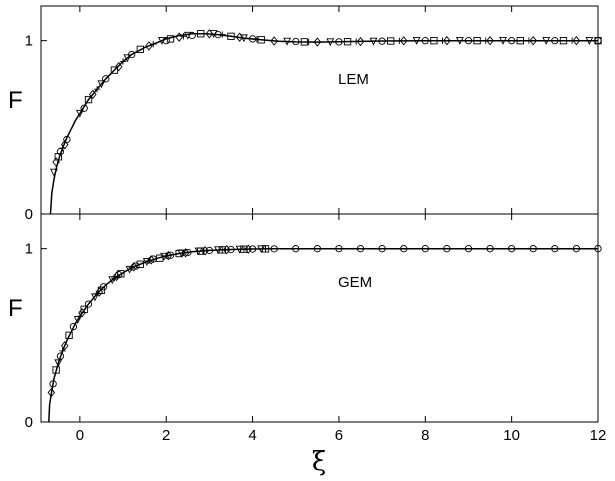 The width and height of the screenshot is (615, 481). I want to click on gem-x-tick-8: 8, so click(425, 435).